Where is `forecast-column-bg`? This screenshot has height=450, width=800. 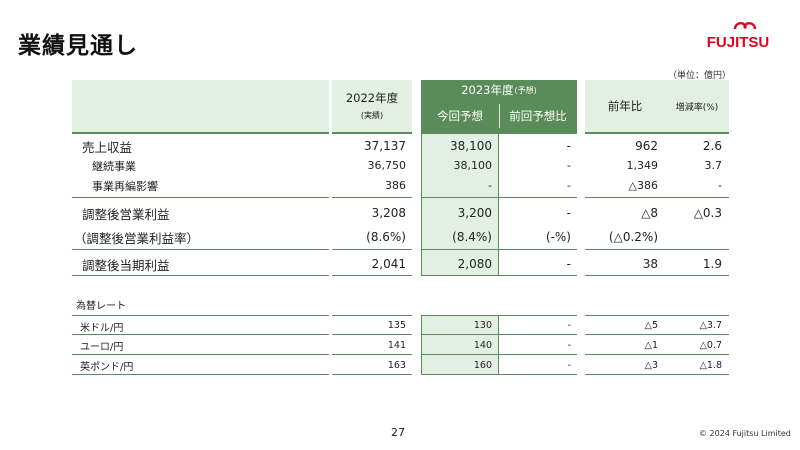 forecast-column-bg is located at coordinates (460, 204).